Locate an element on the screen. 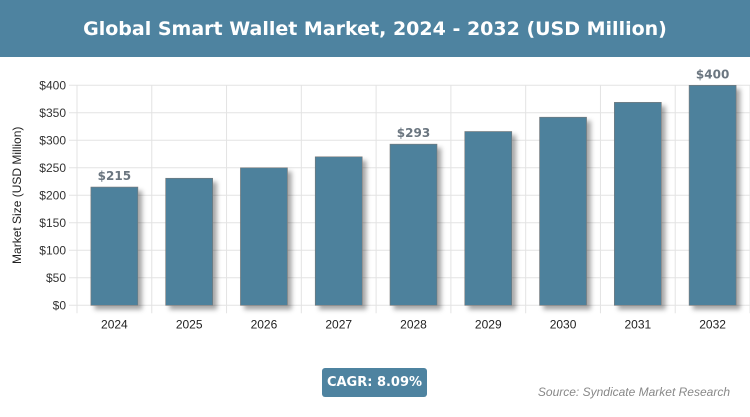  x-tick-label: 2028 is located at coordinates (413, 324).